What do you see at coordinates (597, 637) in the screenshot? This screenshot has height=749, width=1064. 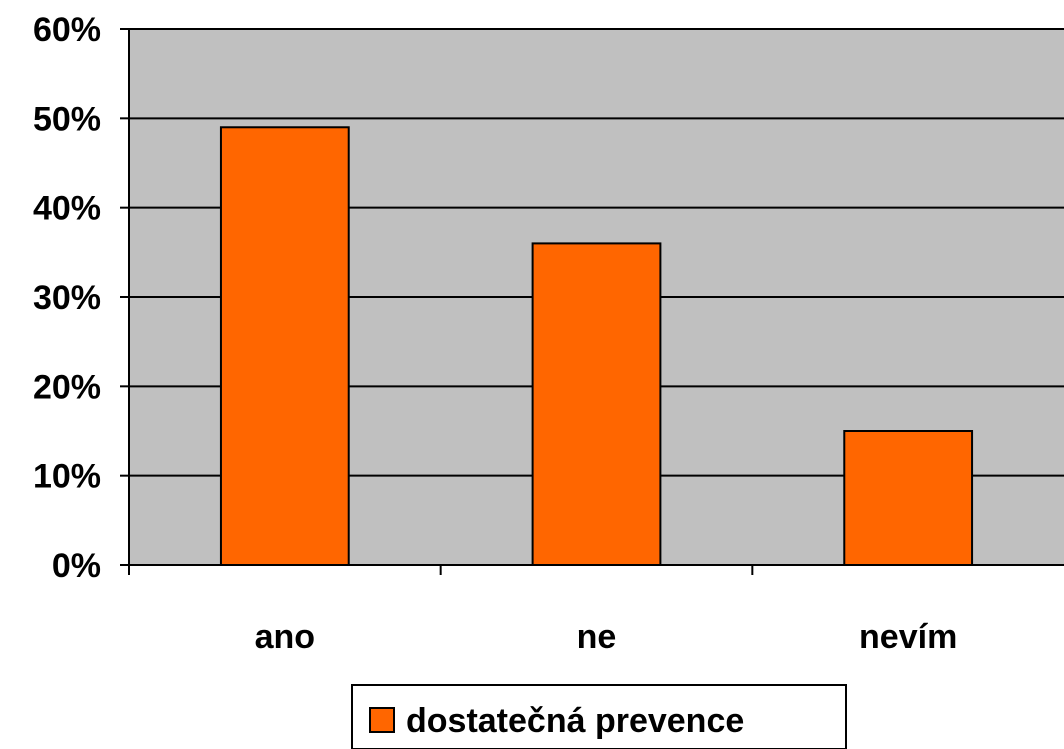 I see `x-tick-label: ne` at bounding box center [597, 637].